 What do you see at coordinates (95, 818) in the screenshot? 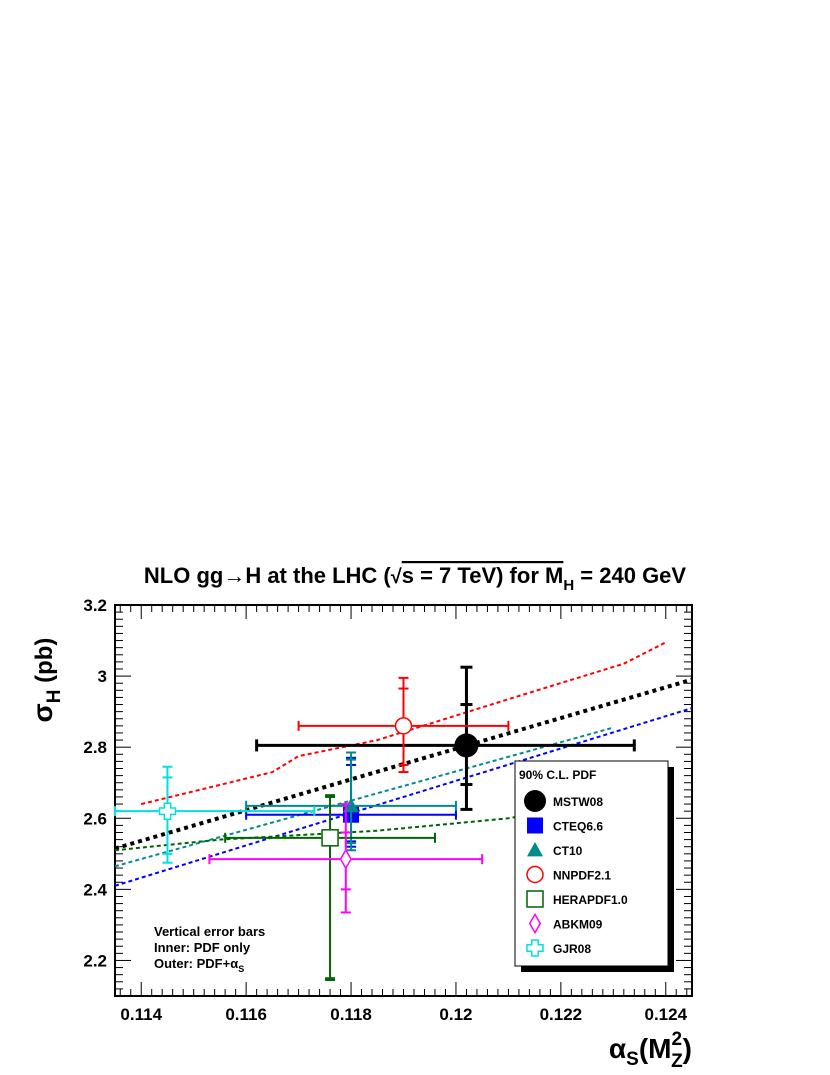
I see `y-tick-label: 2.6` at bounding box center [95, 818].